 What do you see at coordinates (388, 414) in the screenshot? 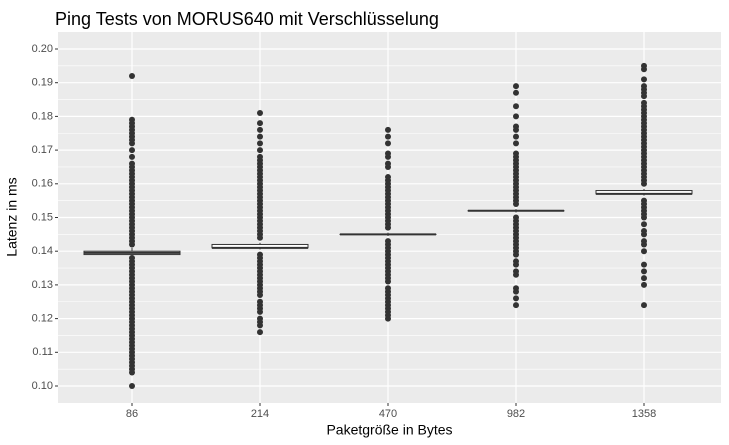
I see `x-tick-label: 470` at bounding box center [388, 414].